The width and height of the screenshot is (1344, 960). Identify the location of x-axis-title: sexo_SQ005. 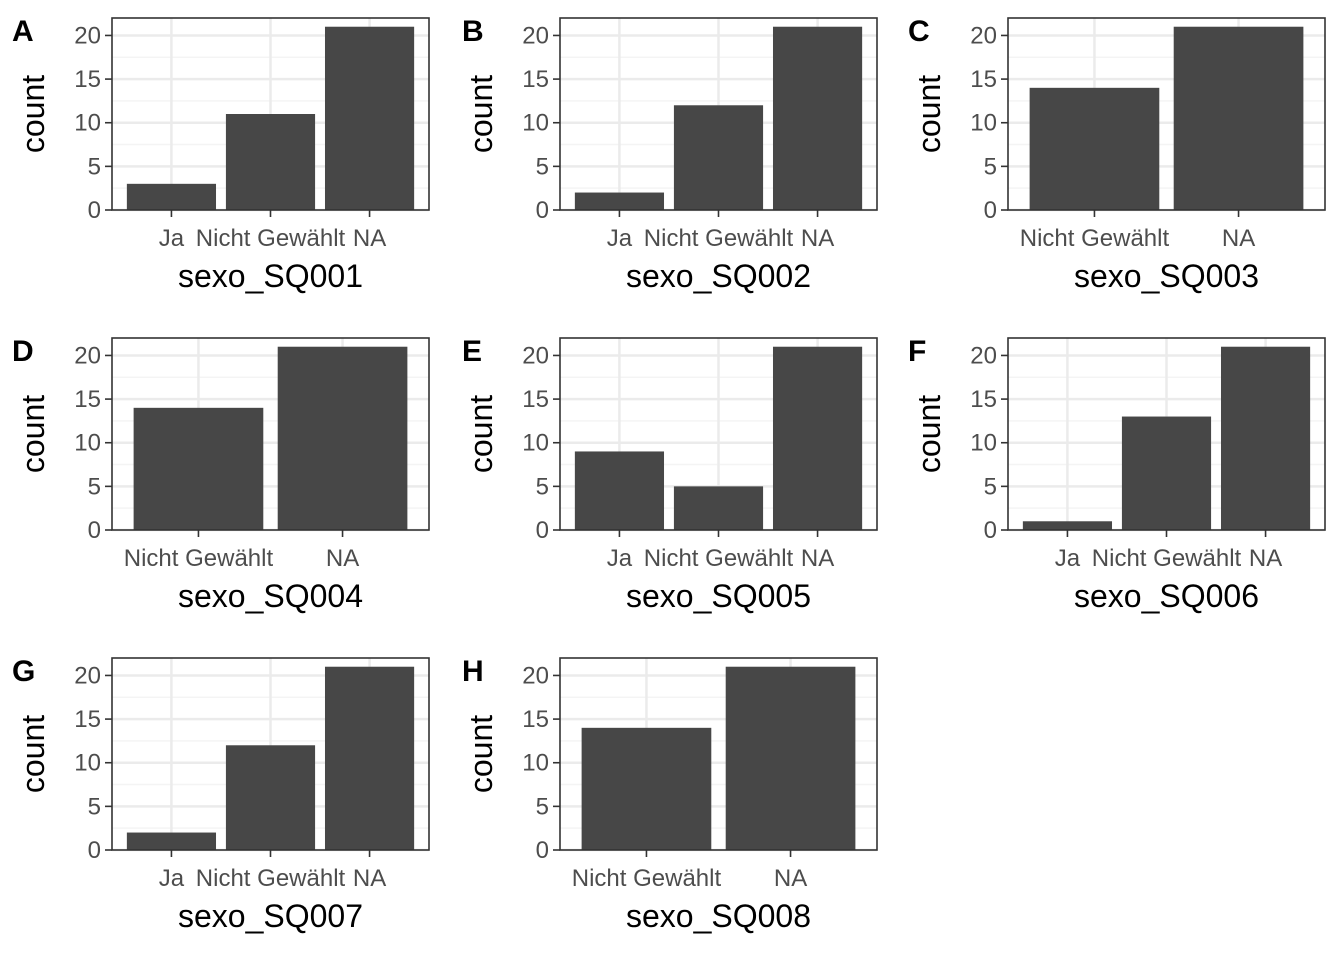
(718, 596).